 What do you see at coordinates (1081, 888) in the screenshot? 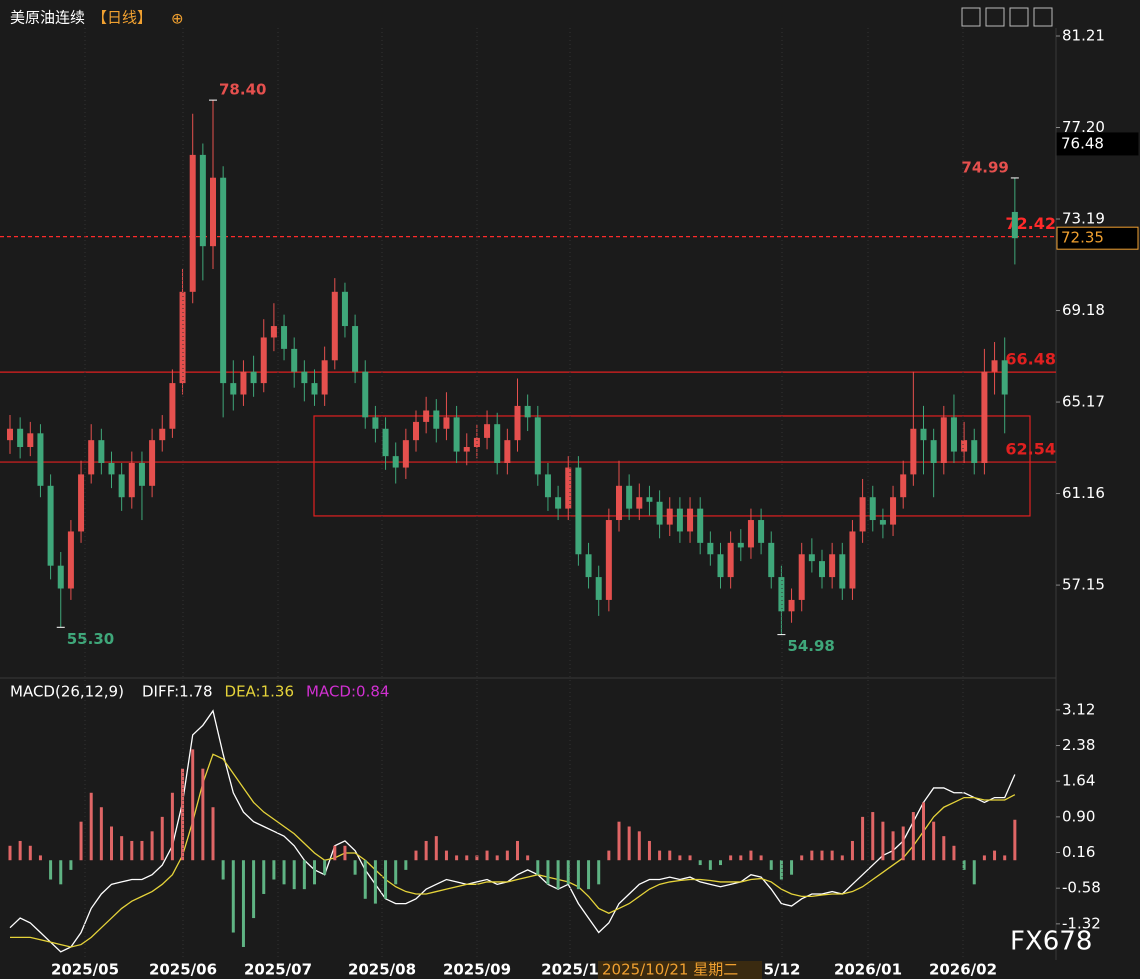
I see `y-tick-label: -0.58` at bounding box center [1081, 888].